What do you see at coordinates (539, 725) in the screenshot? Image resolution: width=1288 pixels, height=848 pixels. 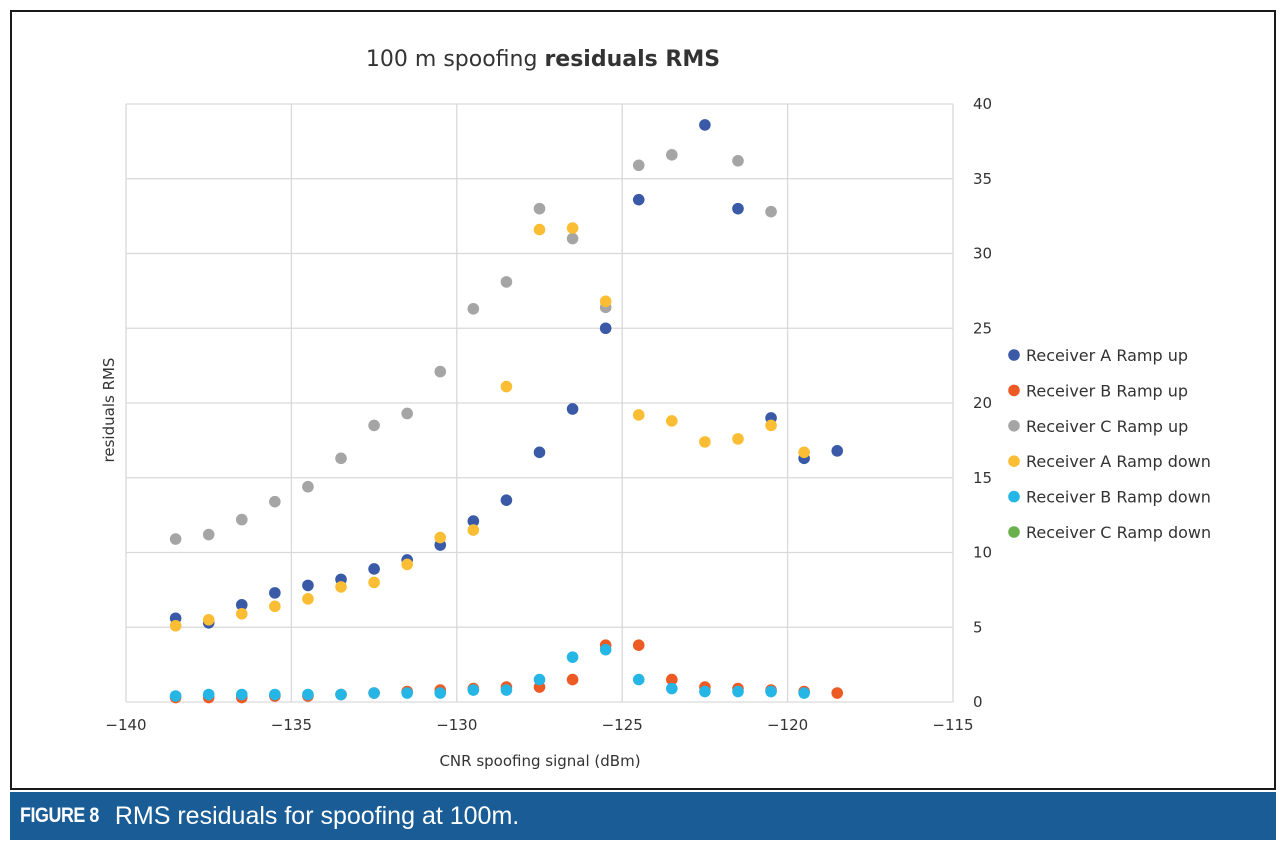 I see `x-tick-labels: −140 −135 −130 −125 −120 −115` at bounding box center [539, 725].